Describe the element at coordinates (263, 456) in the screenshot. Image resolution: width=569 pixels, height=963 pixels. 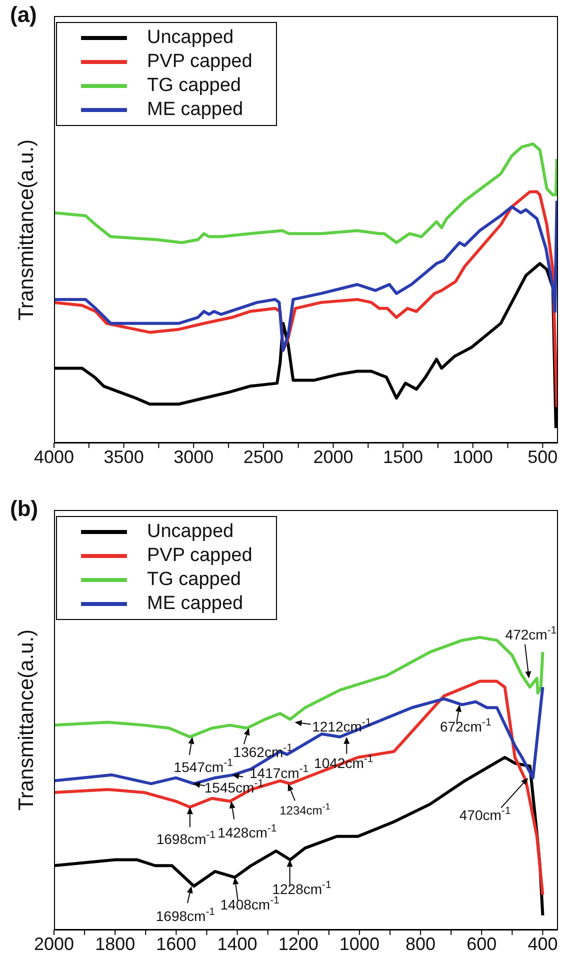
I see `x-tick-label: 2500` at that location.